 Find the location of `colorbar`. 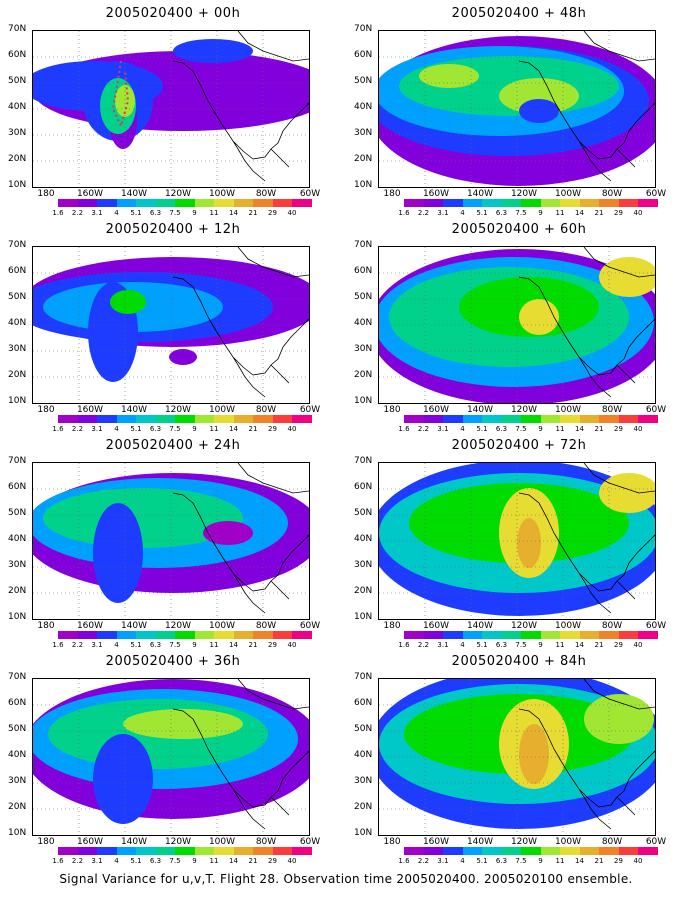

colorbar is located at coordinates (531, 851).